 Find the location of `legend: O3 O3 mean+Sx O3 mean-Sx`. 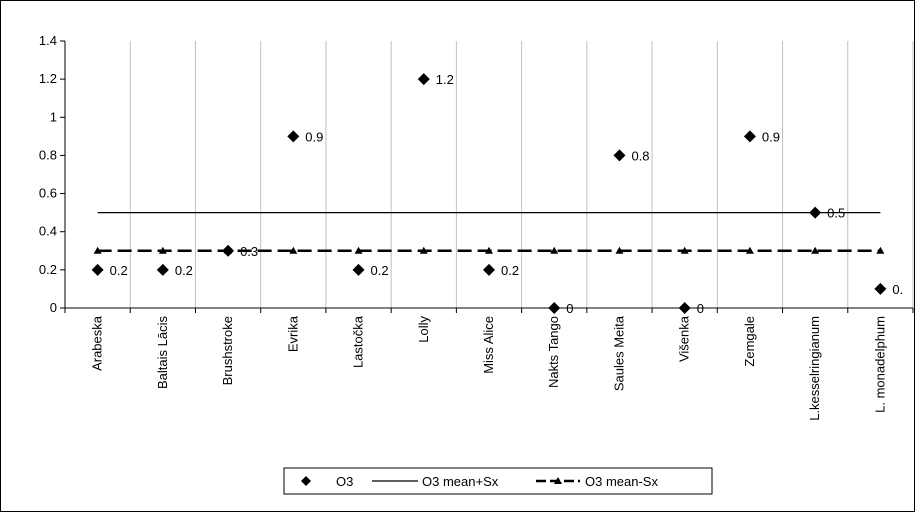

legend: O3 O3 mean+Sx O3 mean-Sx is located at coordinates (498, 481).